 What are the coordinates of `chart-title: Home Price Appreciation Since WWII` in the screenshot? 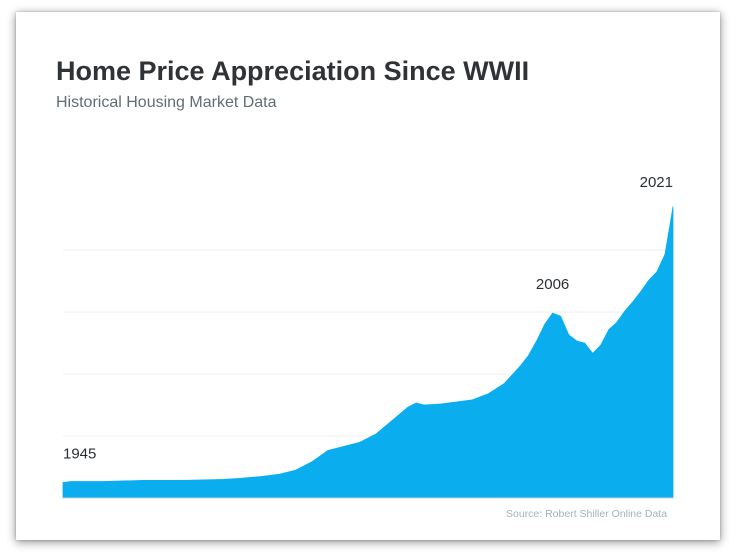 It's located at (293, 71).